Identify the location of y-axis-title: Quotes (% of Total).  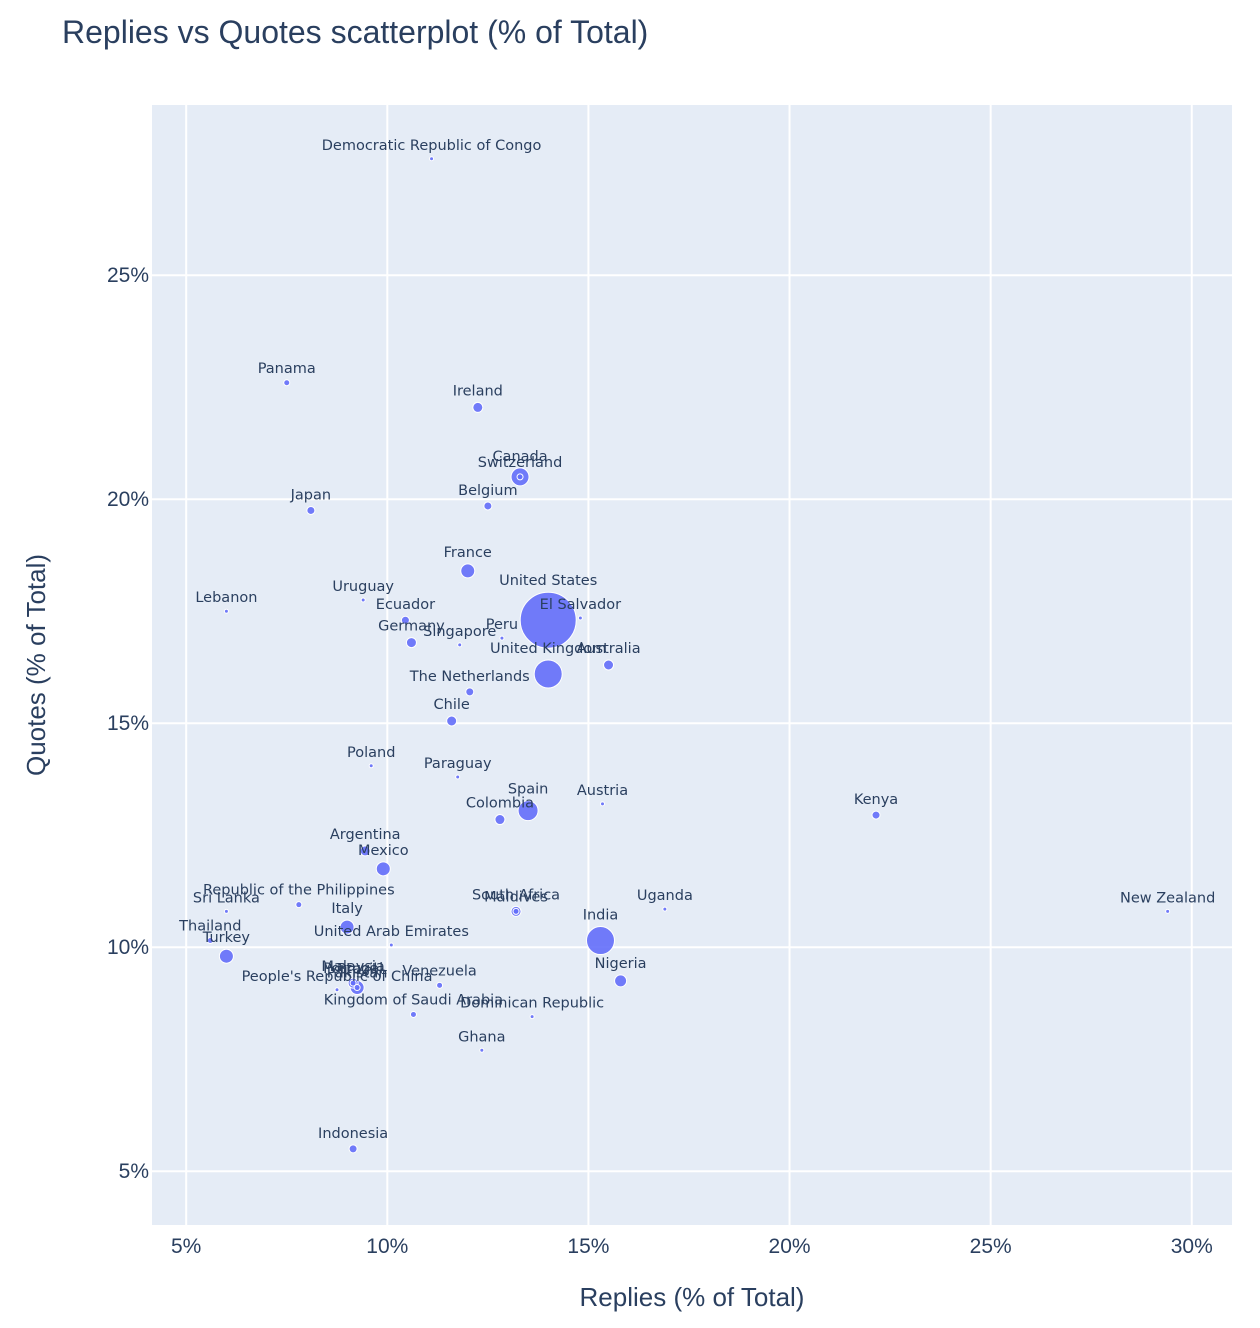
(36, 665).